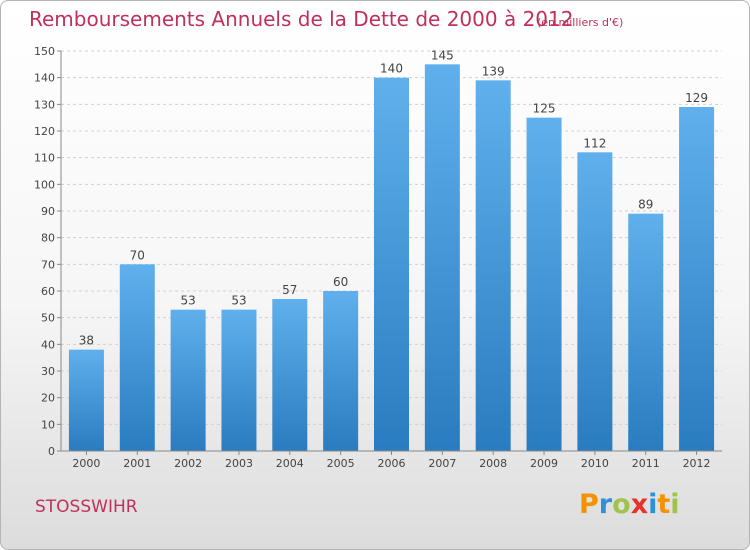 This screenshot has width=750, height=550. Describe the element at coordinates (595, 463) in the screenshot. I see `x-tick-label: 2010` at that location.